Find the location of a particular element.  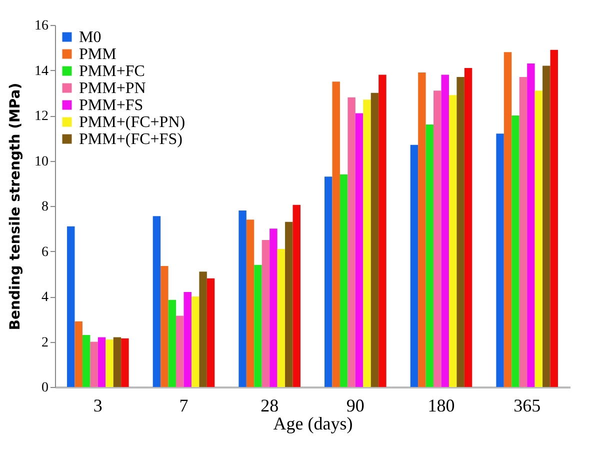

x-tick-label: 180 is located at coordinates (441, 406).